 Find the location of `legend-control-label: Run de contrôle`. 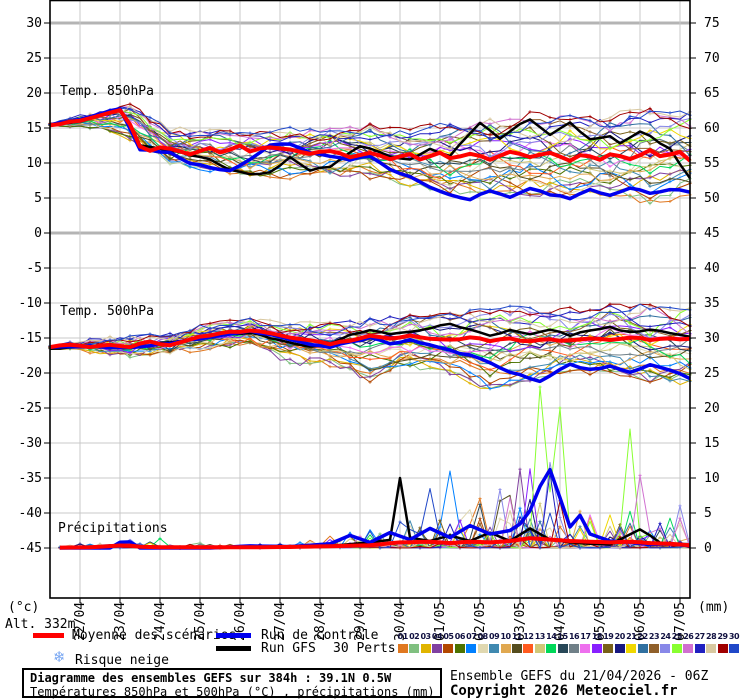

legend-control-label: Run de contrôle is located at coordinates (320, 635).